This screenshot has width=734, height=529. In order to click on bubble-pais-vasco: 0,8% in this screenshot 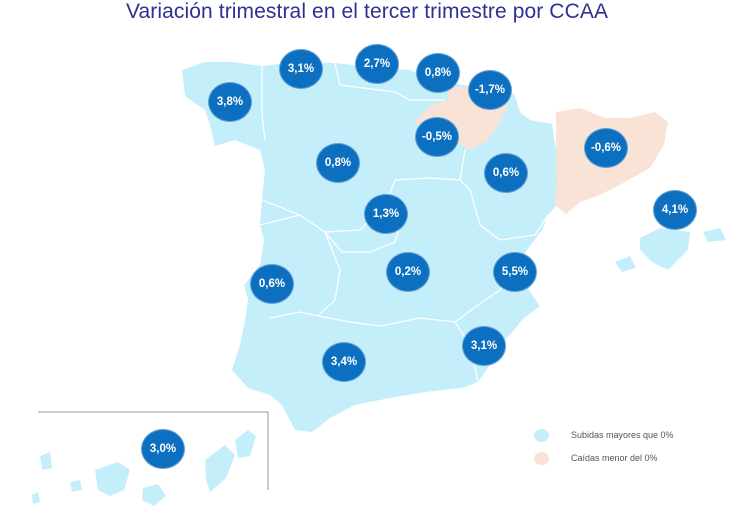, I will do `click(438, 73)`.